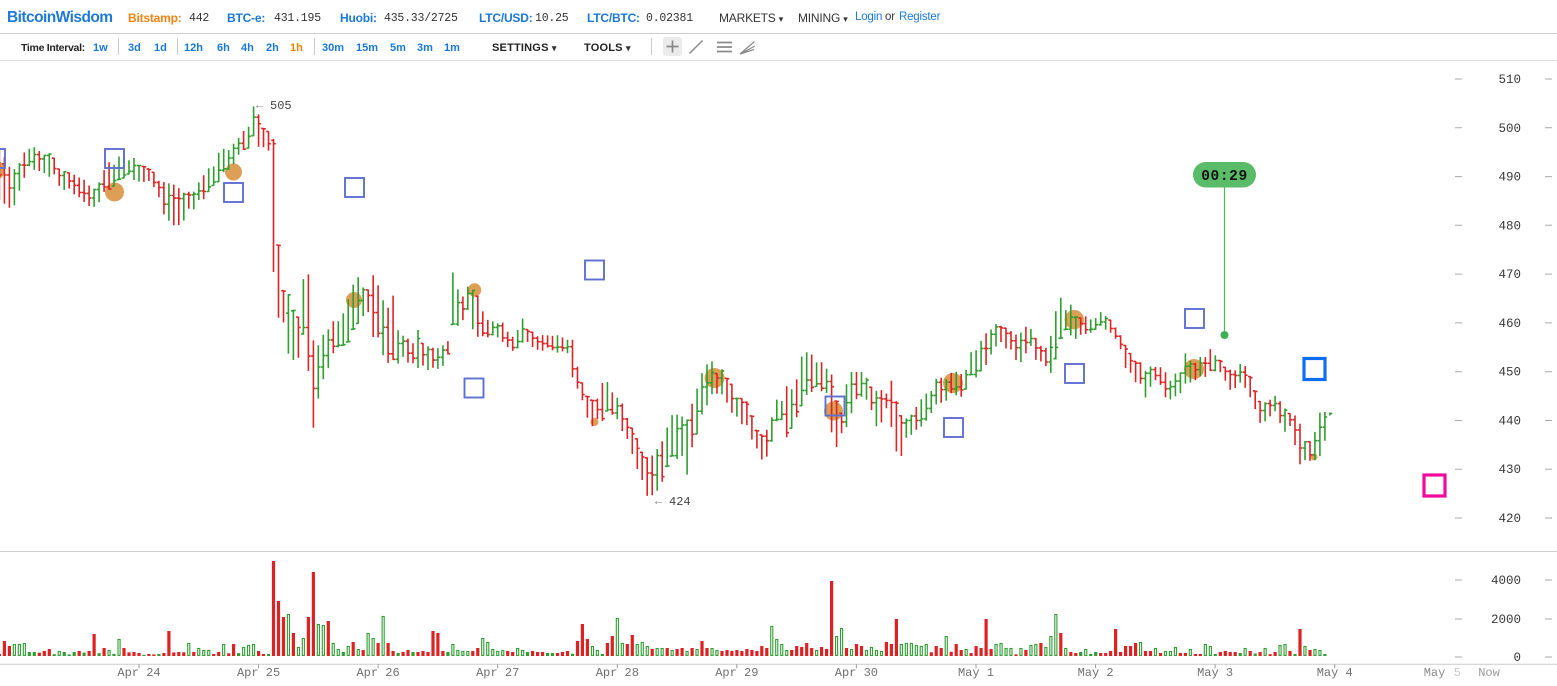  What do you see at coordinates (1509, 178) in the screenshot?
I see `svg-text: 490` at bounding box center [1509, 178].